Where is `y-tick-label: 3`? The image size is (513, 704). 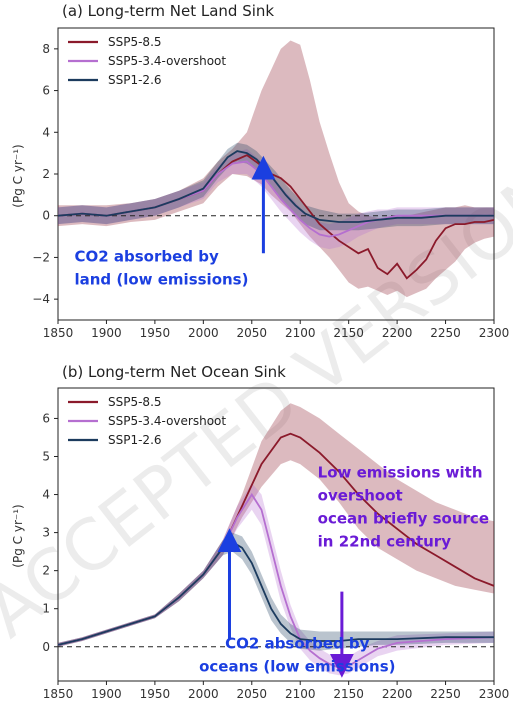 y-tick-label: 3 is located at coordinates (46, 533).